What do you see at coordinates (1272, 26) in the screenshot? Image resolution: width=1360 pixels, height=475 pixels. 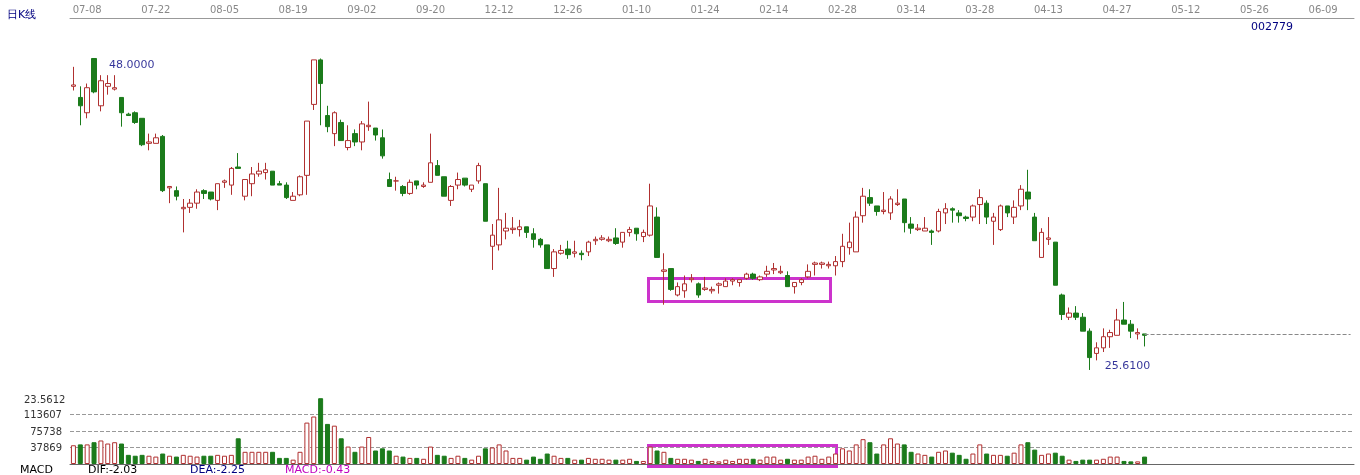 I see `chart-subtitle: 002779` at bounding box center [1272, 26].